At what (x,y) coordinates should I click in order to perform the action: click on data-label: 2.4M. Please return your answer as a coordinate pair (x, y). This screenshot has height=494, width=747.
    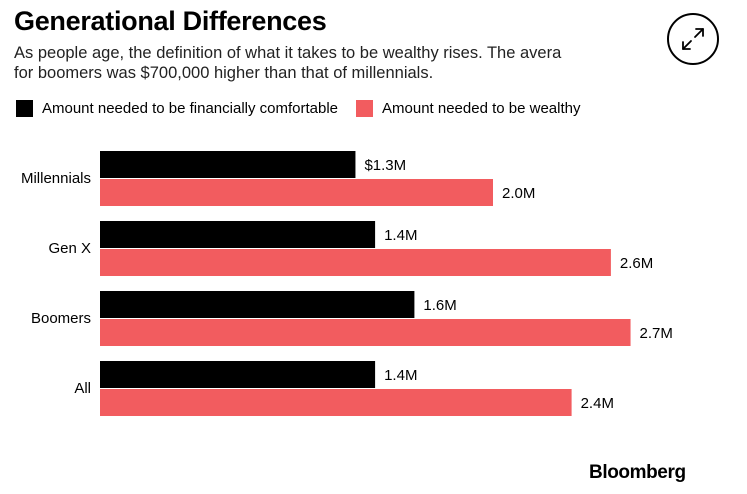
    Looking at the image, I should click on (597, 403).